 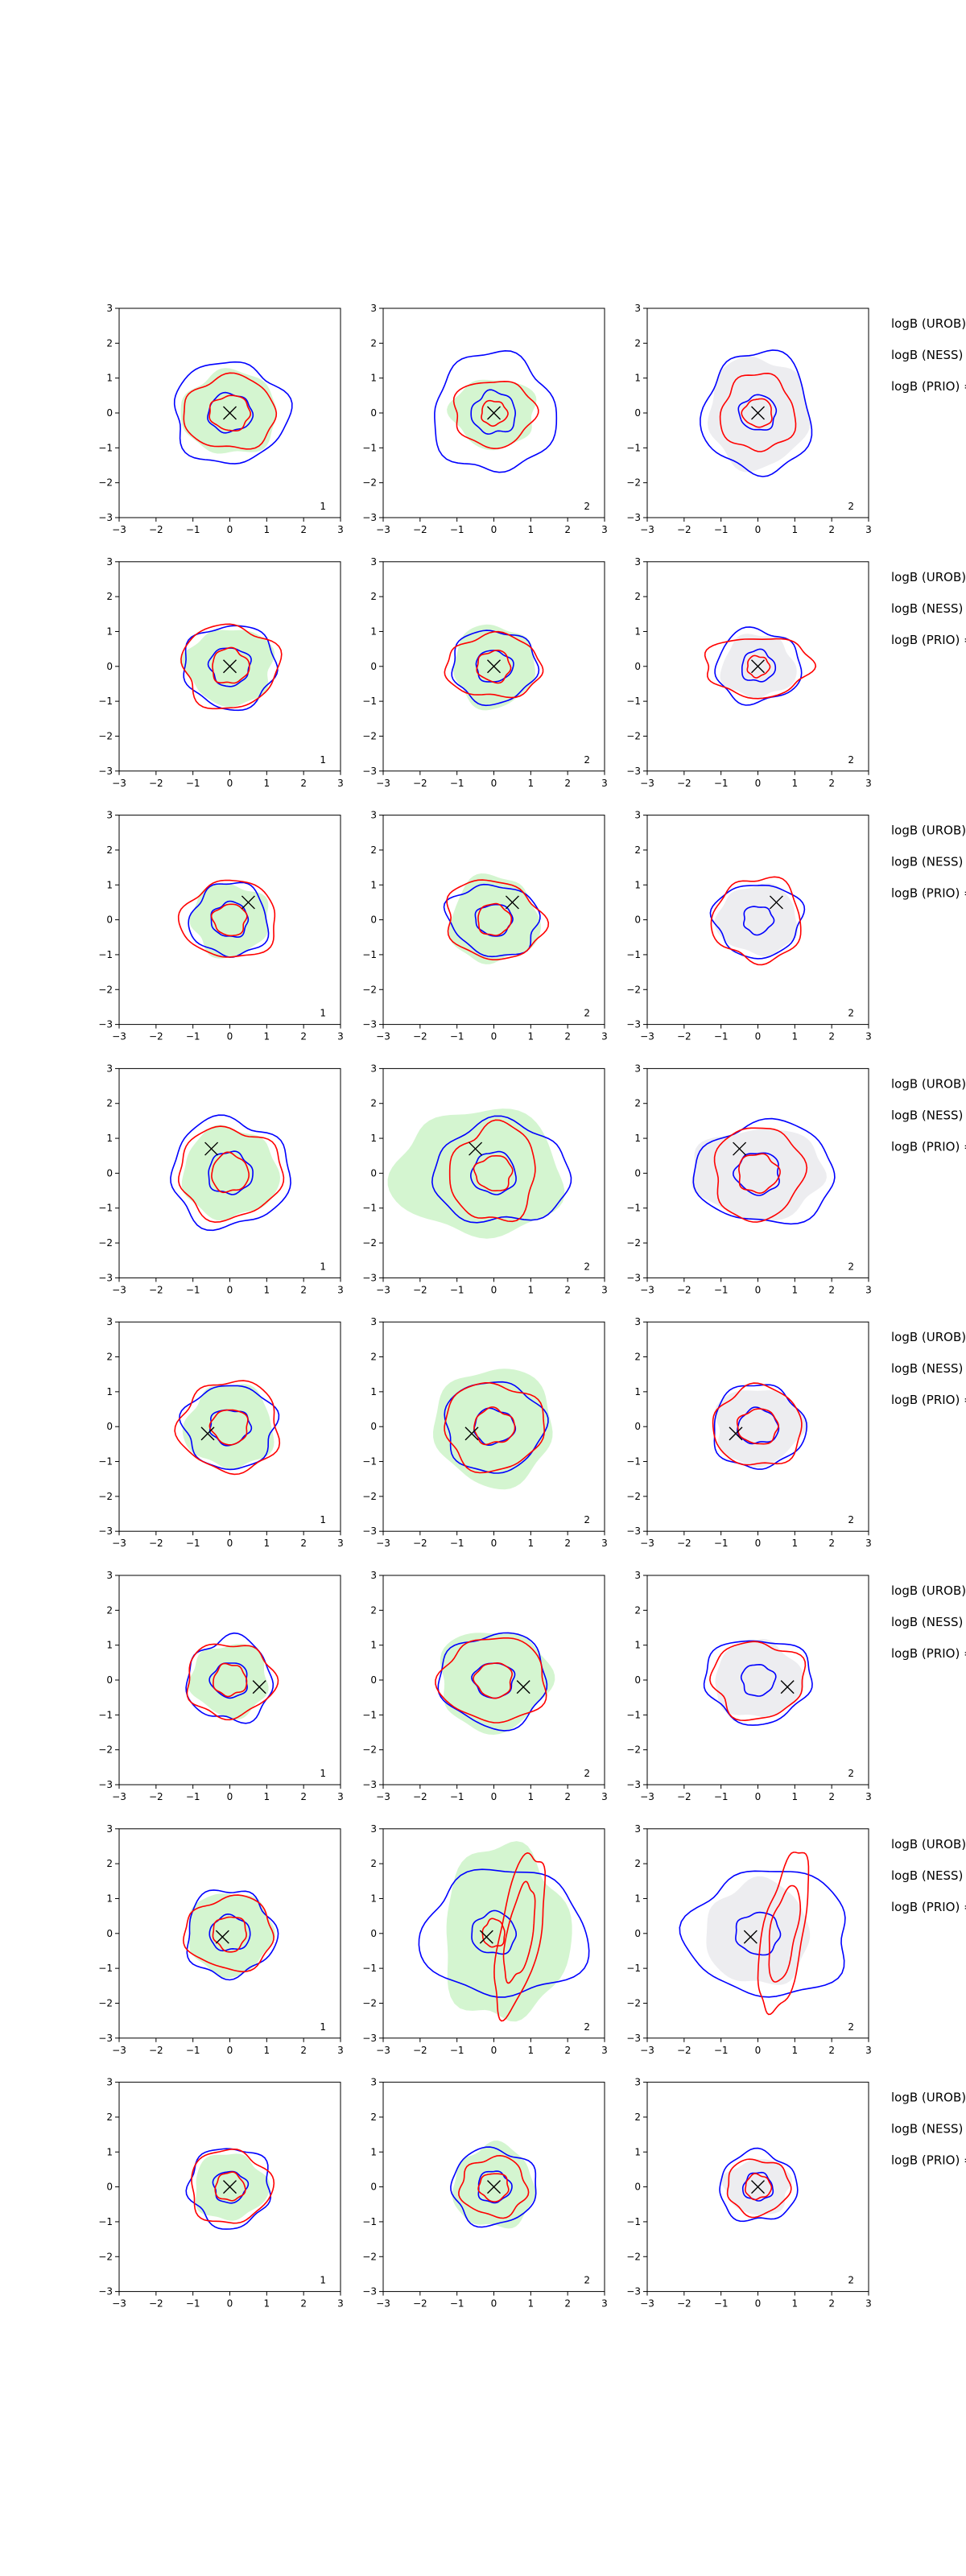 I want to click on panel-r3-c1: −3 −2 −1 0 1 2 3 −3 −2 −1 0 1 2 3 1, so click(x=221, y=926).